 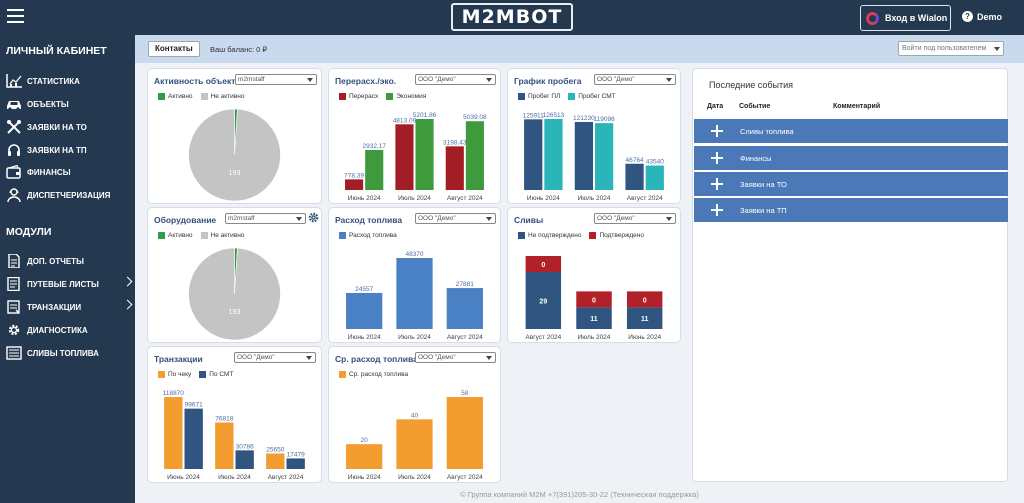 I want to click on card-title: Оборудование, so click(x=185, y=220).